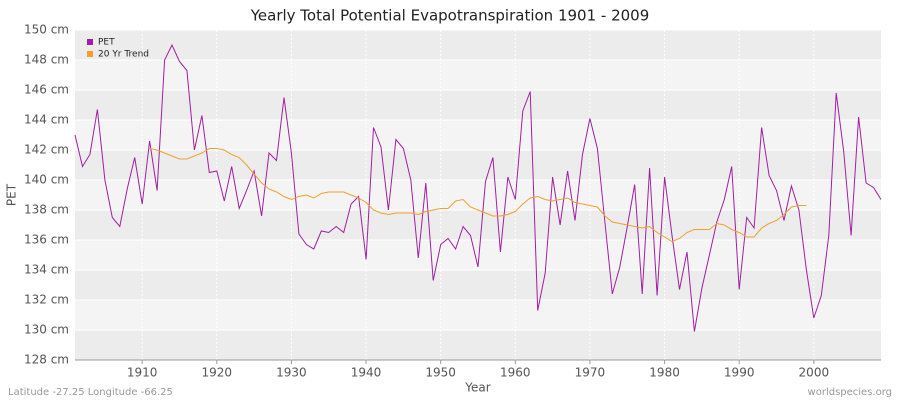 The image size is (900, 400). What do you see at coordinates (46, 240) in the screenshot?
I see `y-tick-label: 136 cm` at bounding box center [46, 240].